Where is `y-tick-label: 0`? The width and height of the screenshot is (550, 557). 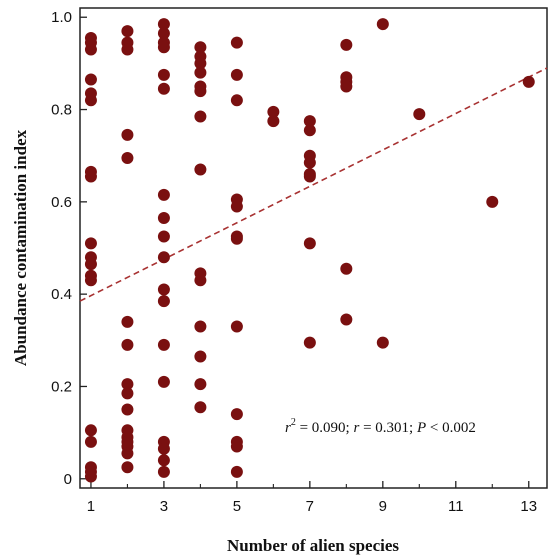 y-tick-label: 0 is located at coordinates (68, 479).